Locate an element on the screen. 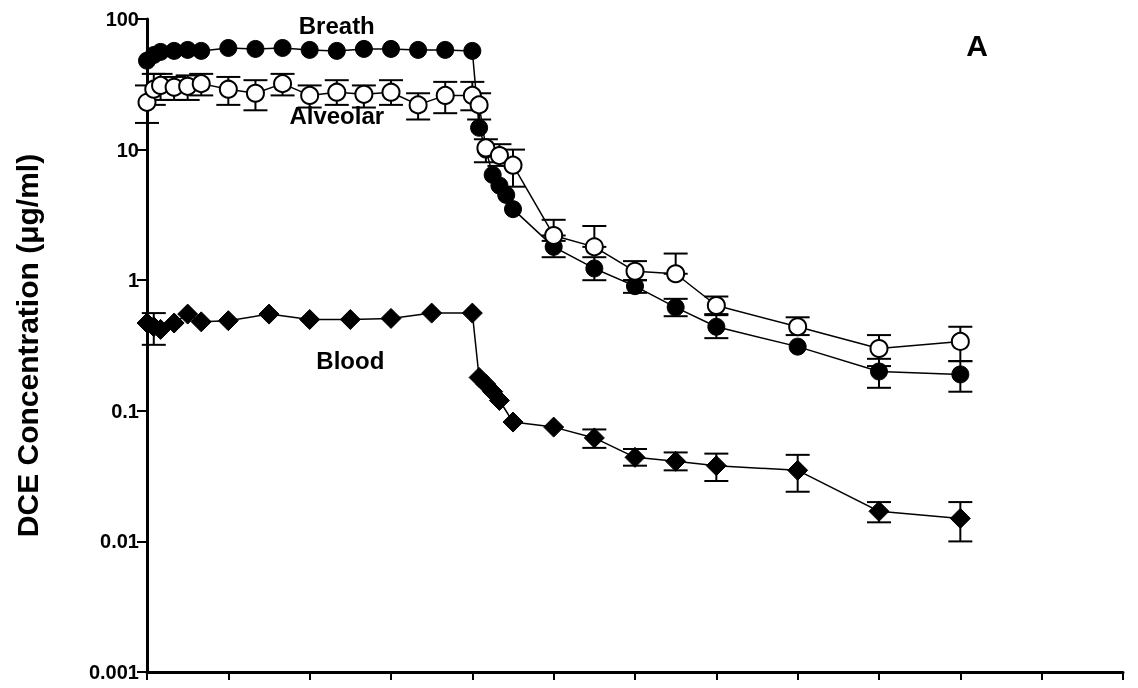 The image size is (1138, 688). y-tick-label: 100 is located at coordinates (122, 19).